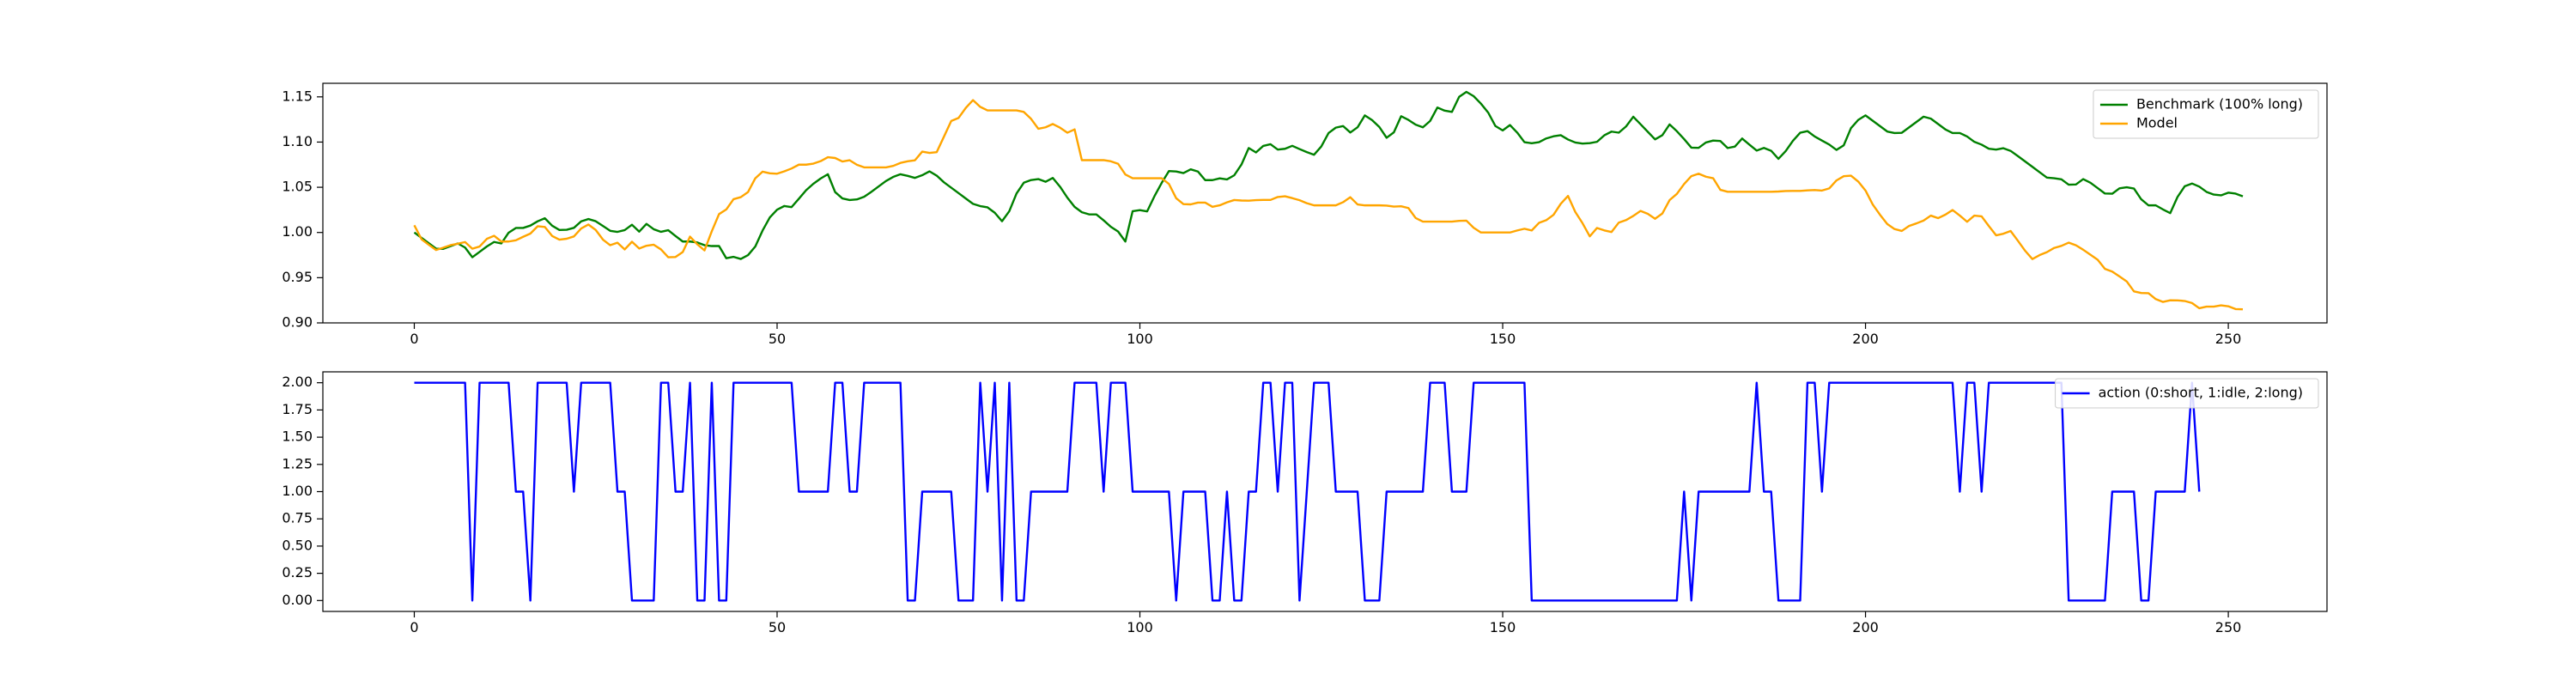 This screenshot has height=687, width=2576. I want to click on top-chart-legend: Benchmark (100% long) Model, so click(2206, 114).